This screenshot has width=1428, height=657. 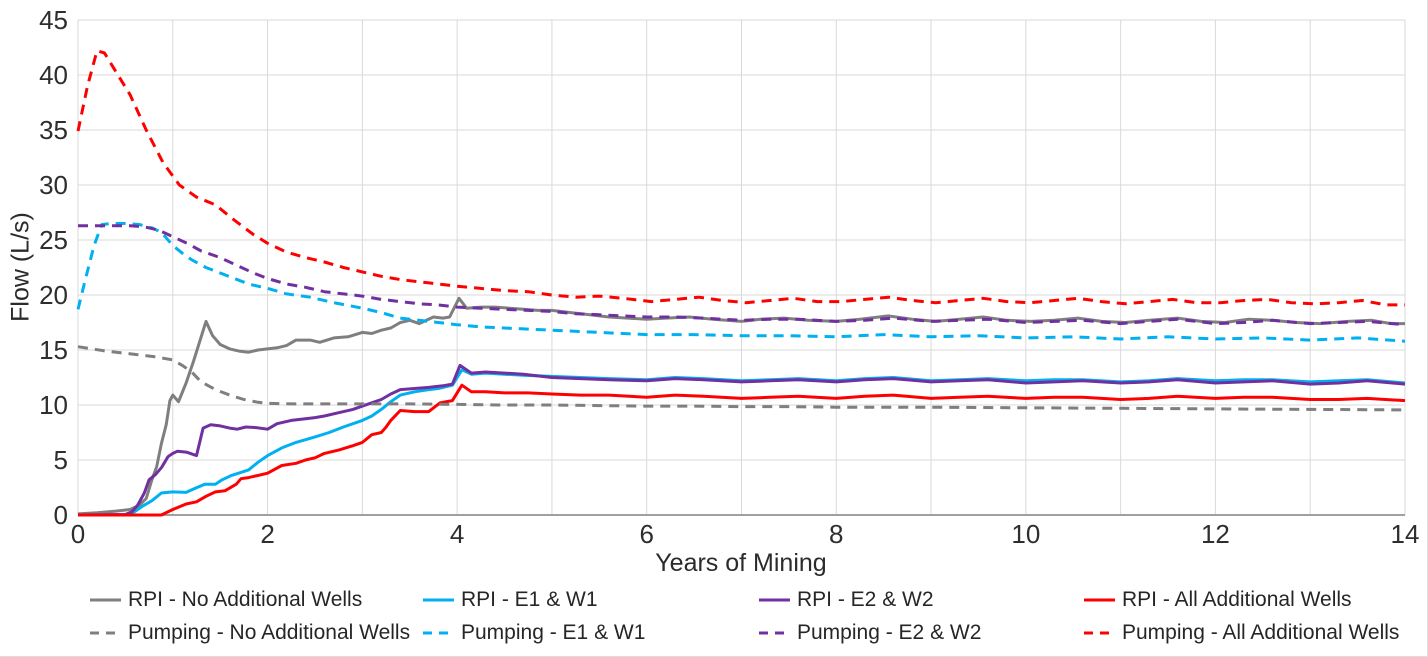 I want to click on x-tick-label: 2, so click(x=267, y=534).